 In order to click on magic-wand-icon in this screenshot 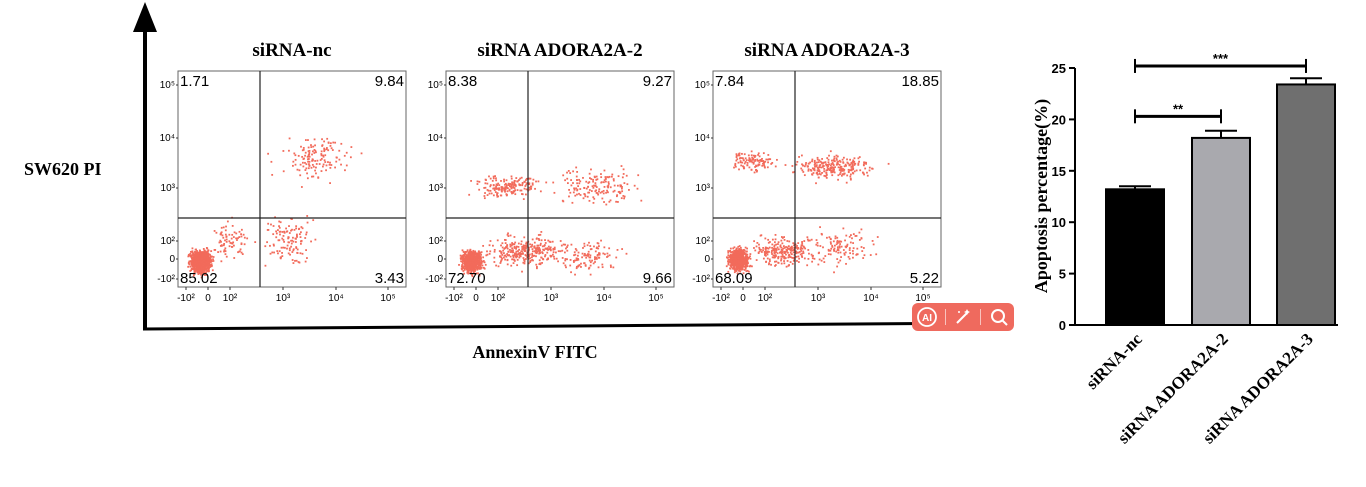, I will do `click(963, 317)`.